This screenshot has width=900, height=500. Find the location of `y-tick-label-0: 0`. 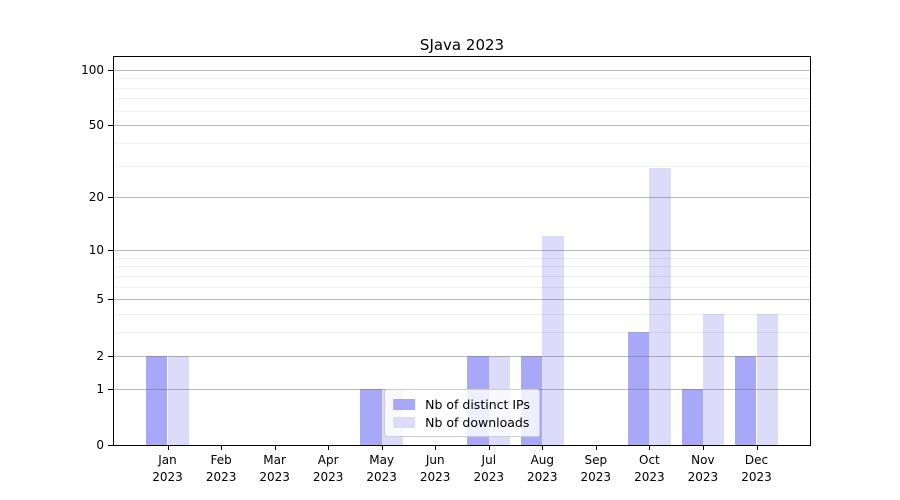

y-tick-label-0: 0 is located at coordinates (100, 445).